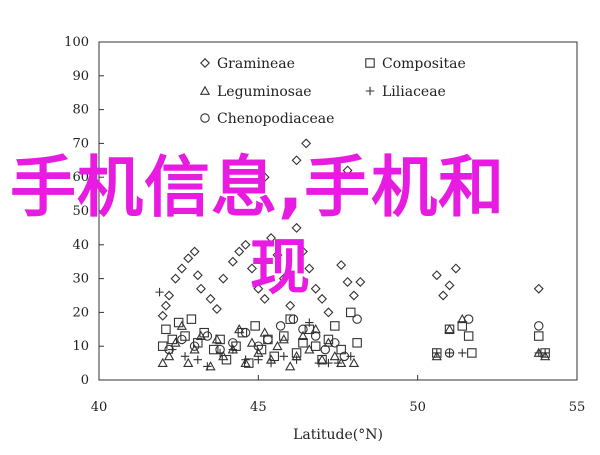 The height and width of the screenshot is (455, 600). Describe the element at coordinates (85, 380) in the screenshot. I see `y-tick-label: 0` at that location.